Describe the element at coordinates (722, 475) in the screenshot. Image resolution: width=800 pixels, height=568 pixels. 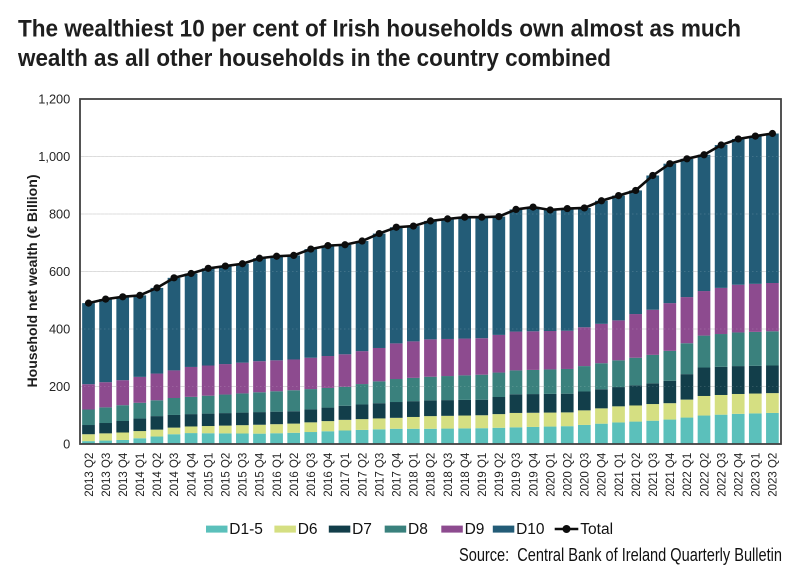
I see `svg-text: 2022 Q3` at that location.